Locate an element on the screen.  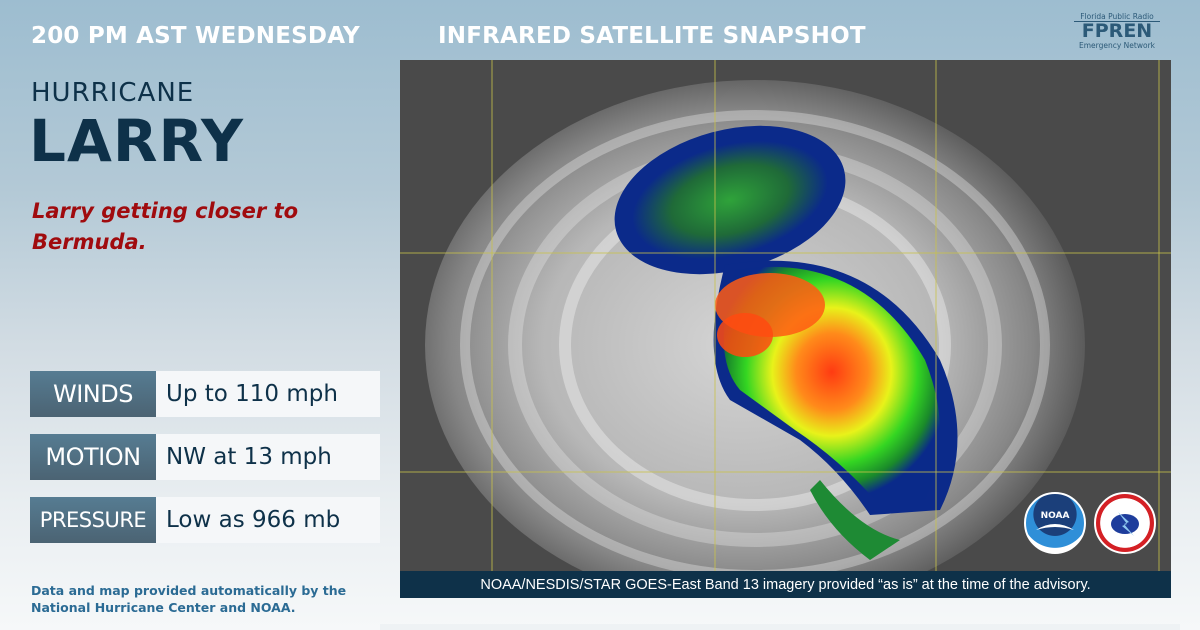
logo-line1: Florida Public Radio is located at coordinates (1117, 16).